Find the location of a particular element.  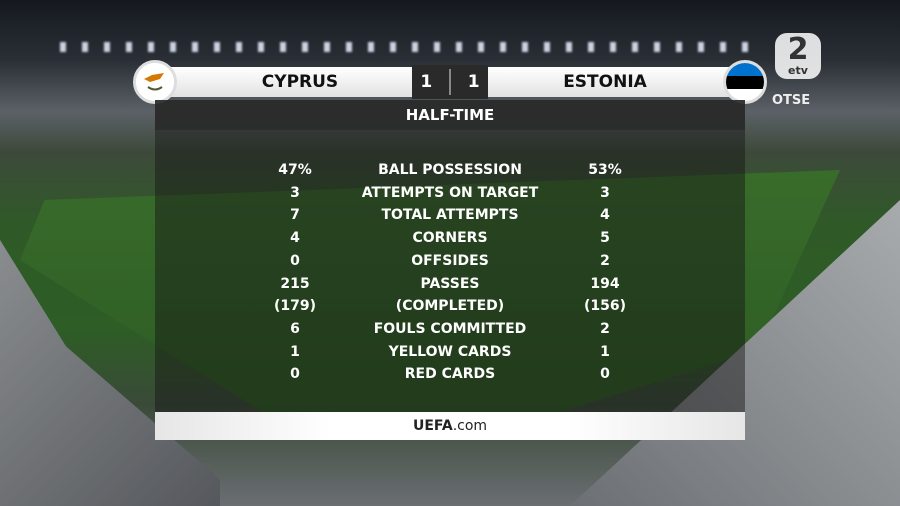

home-value: 4 is located at coordinates (295, 238).